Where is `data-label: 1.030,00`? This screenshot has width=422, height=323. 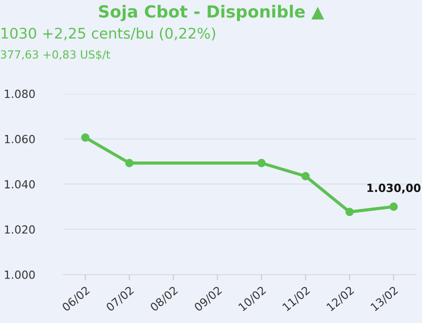 data-label: 1.030,00 is located at coordinates (394, 189).